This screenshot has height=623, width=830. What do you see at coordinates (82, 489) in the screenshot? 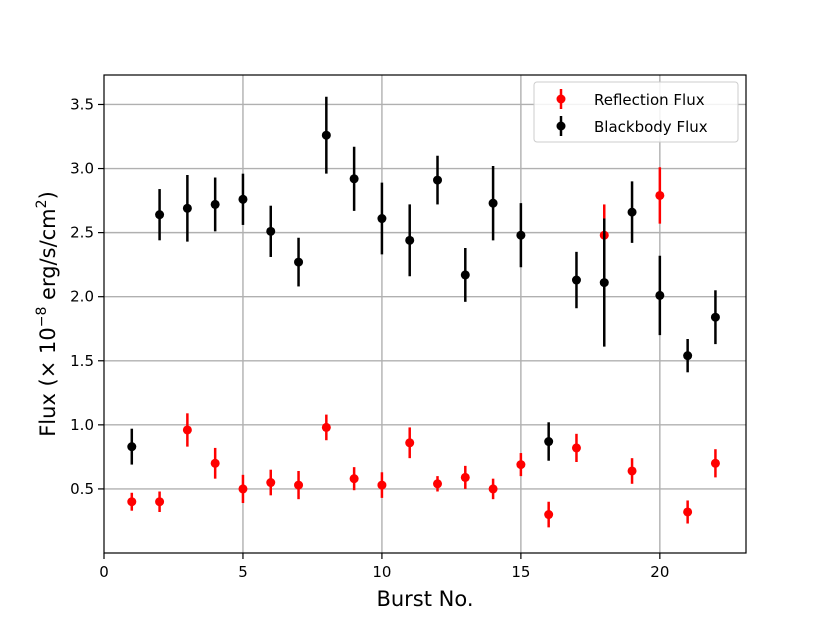
I see `y-tick-label: 0.5` at bounding box center [82, 489].